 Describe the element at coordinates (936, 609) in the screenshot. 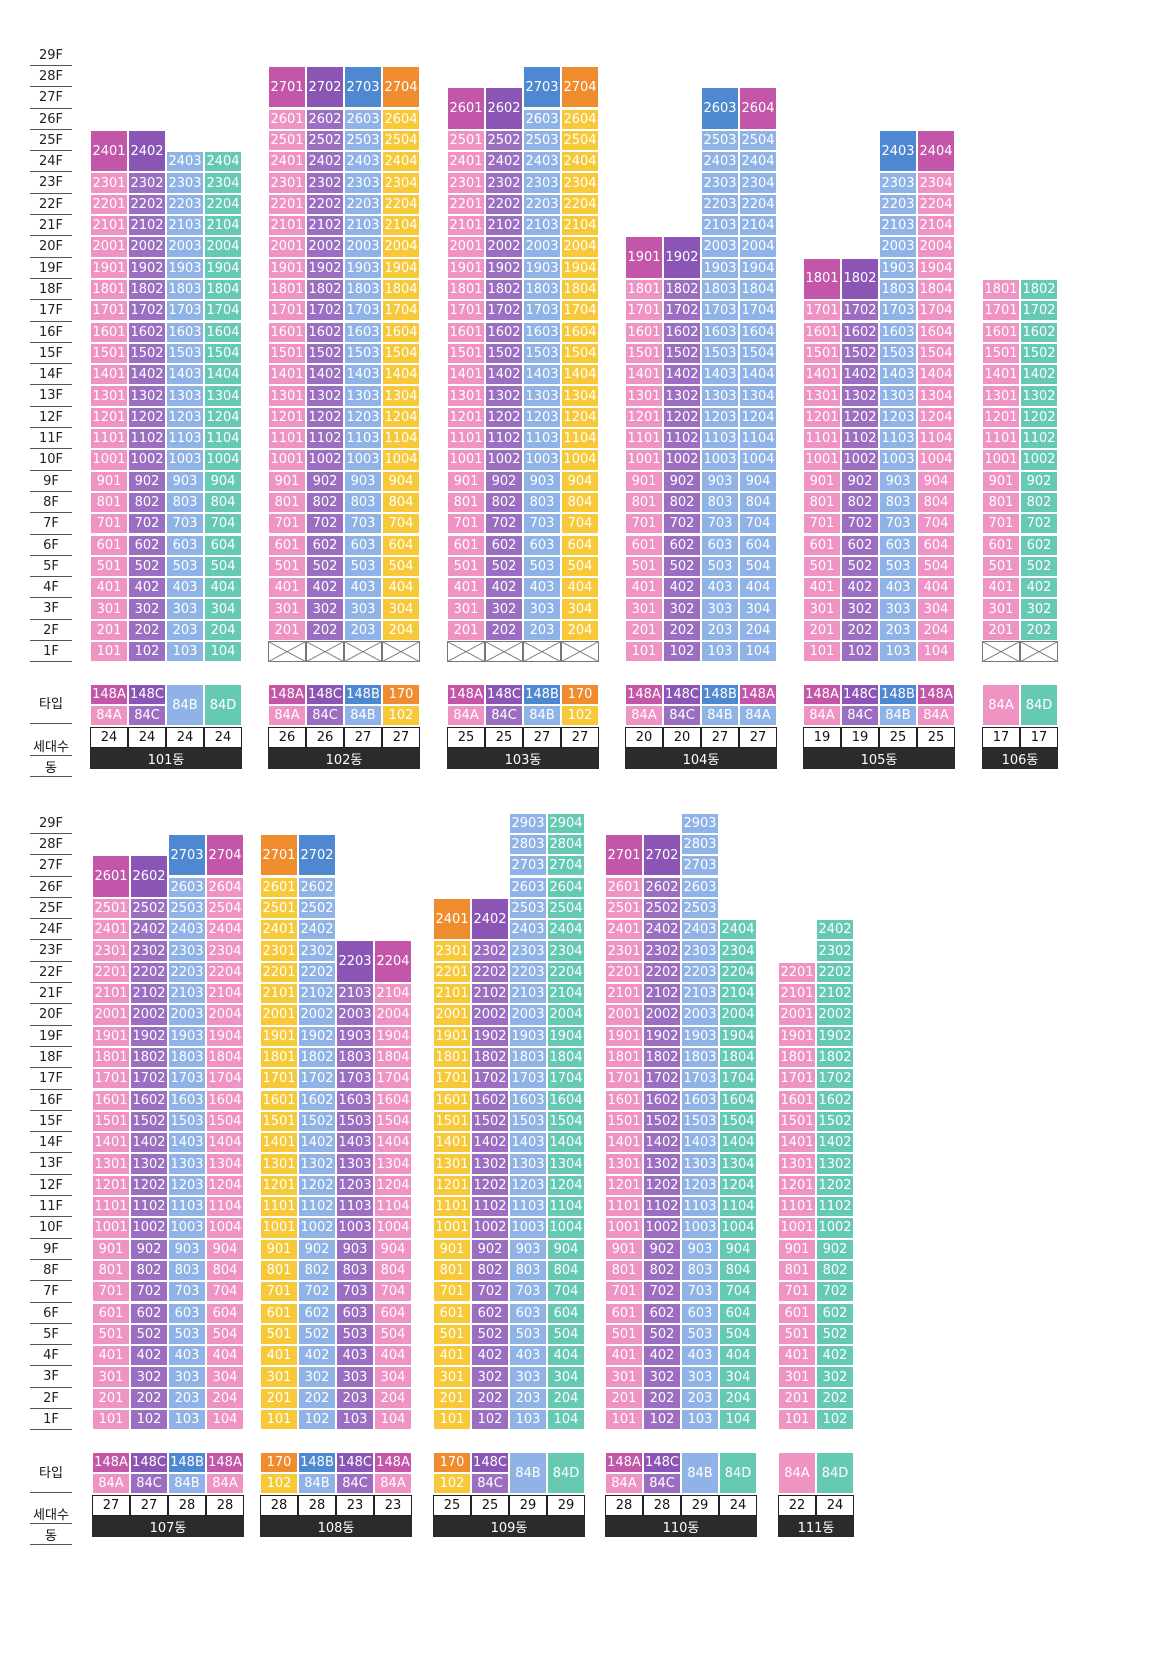

I see `unit-cell: 304` at that location.